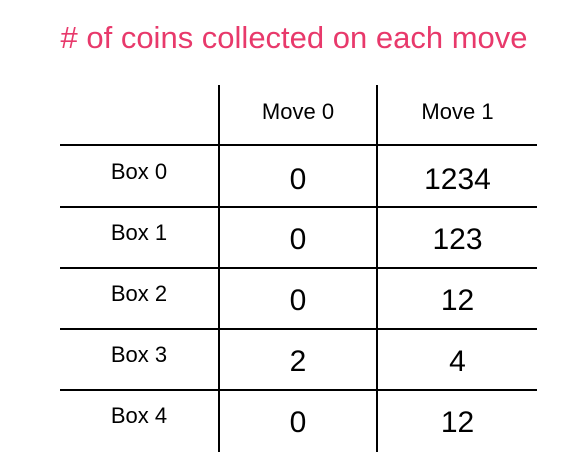 This screenshot has width=588, height=465. I want to click on column-header-move-1: Move 1, so click(457, 111).